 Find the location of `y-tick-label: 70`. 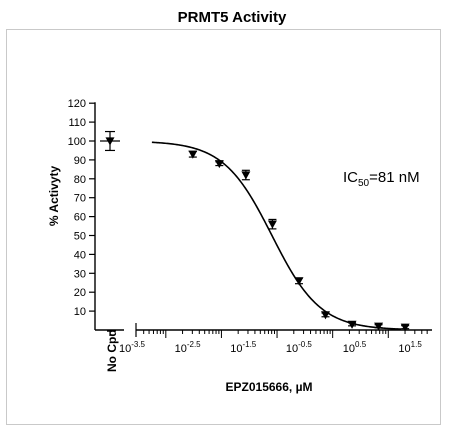

y-tick-label: 70 is located at coordinates (80, 199).